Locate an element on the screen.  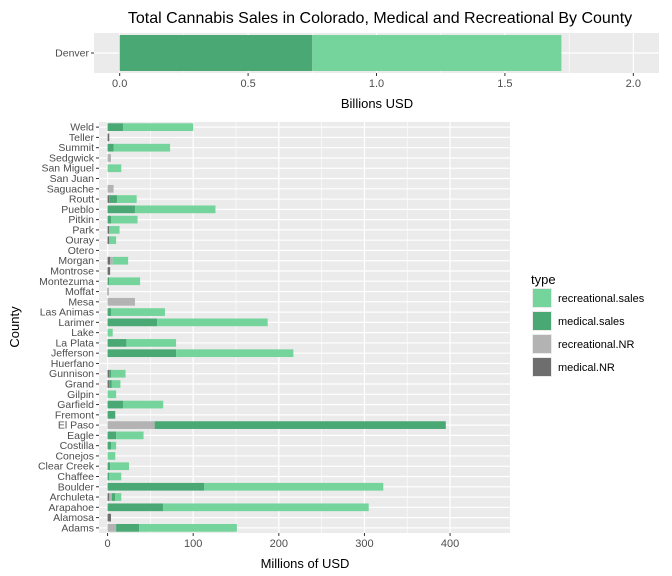
legend-key-recreational-sales is located at coordinates (542, 298).